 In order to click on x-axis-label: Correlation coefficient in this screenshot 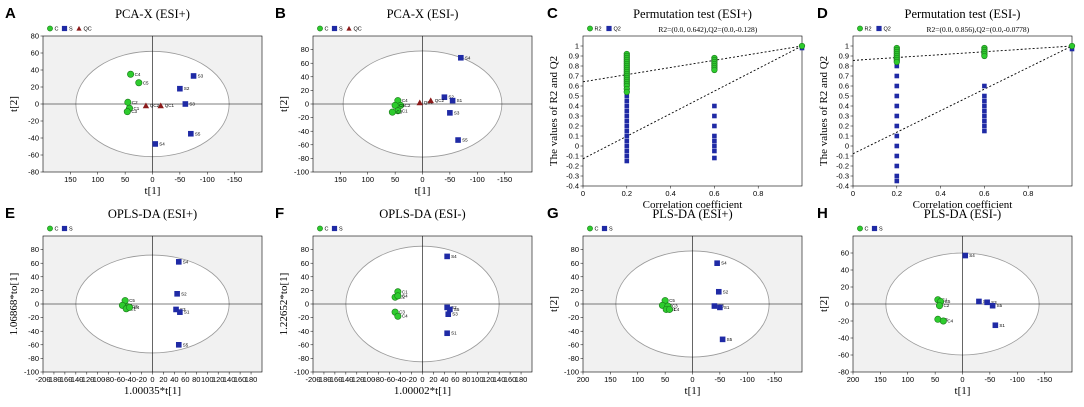, I will do `click(693, 205)`.